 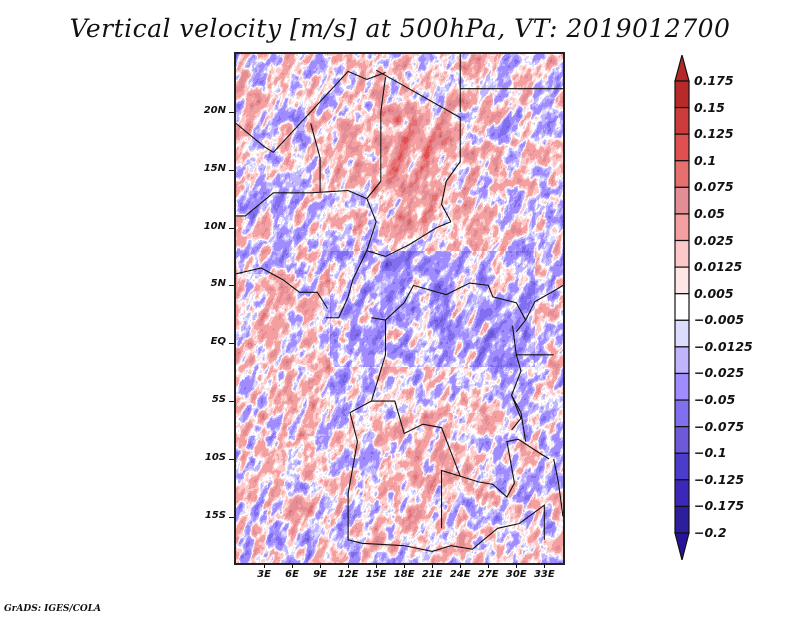 I want to click on x-tick-label: 15E, so click(x=376, y=574).